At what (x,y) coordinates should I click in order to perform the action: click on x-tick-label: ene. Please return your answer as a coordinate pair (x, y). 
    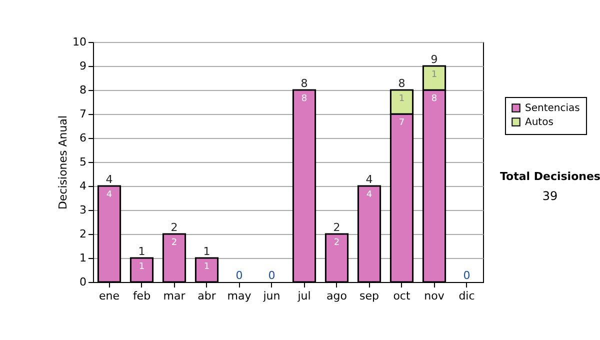
    Looking at the image, I should click on (109, 296).